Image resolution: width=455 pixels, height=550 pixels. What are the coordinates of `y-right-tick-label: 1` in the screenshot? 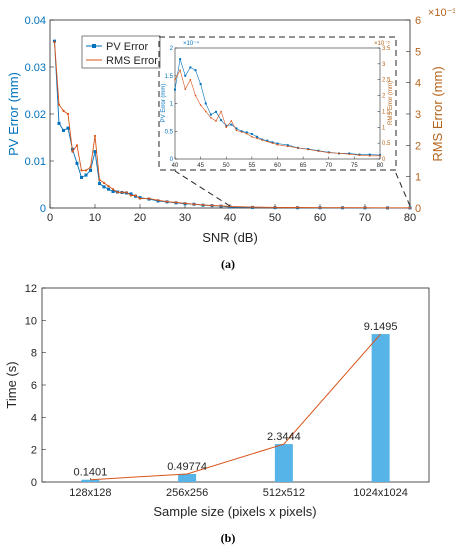 It's located at (418, 178).